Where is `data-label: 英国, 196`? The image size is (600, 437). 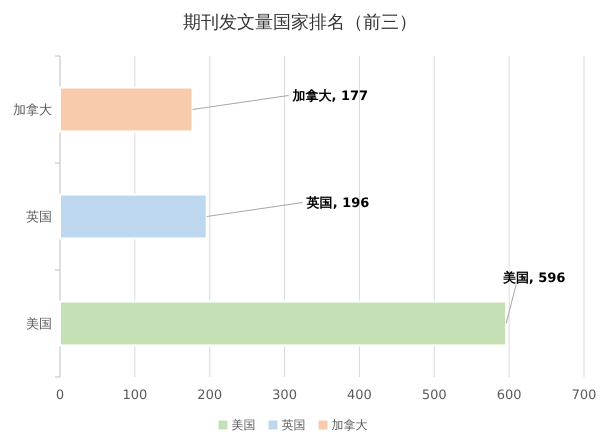
data-label: 英国, 196 is located at coordinates (338, 204).